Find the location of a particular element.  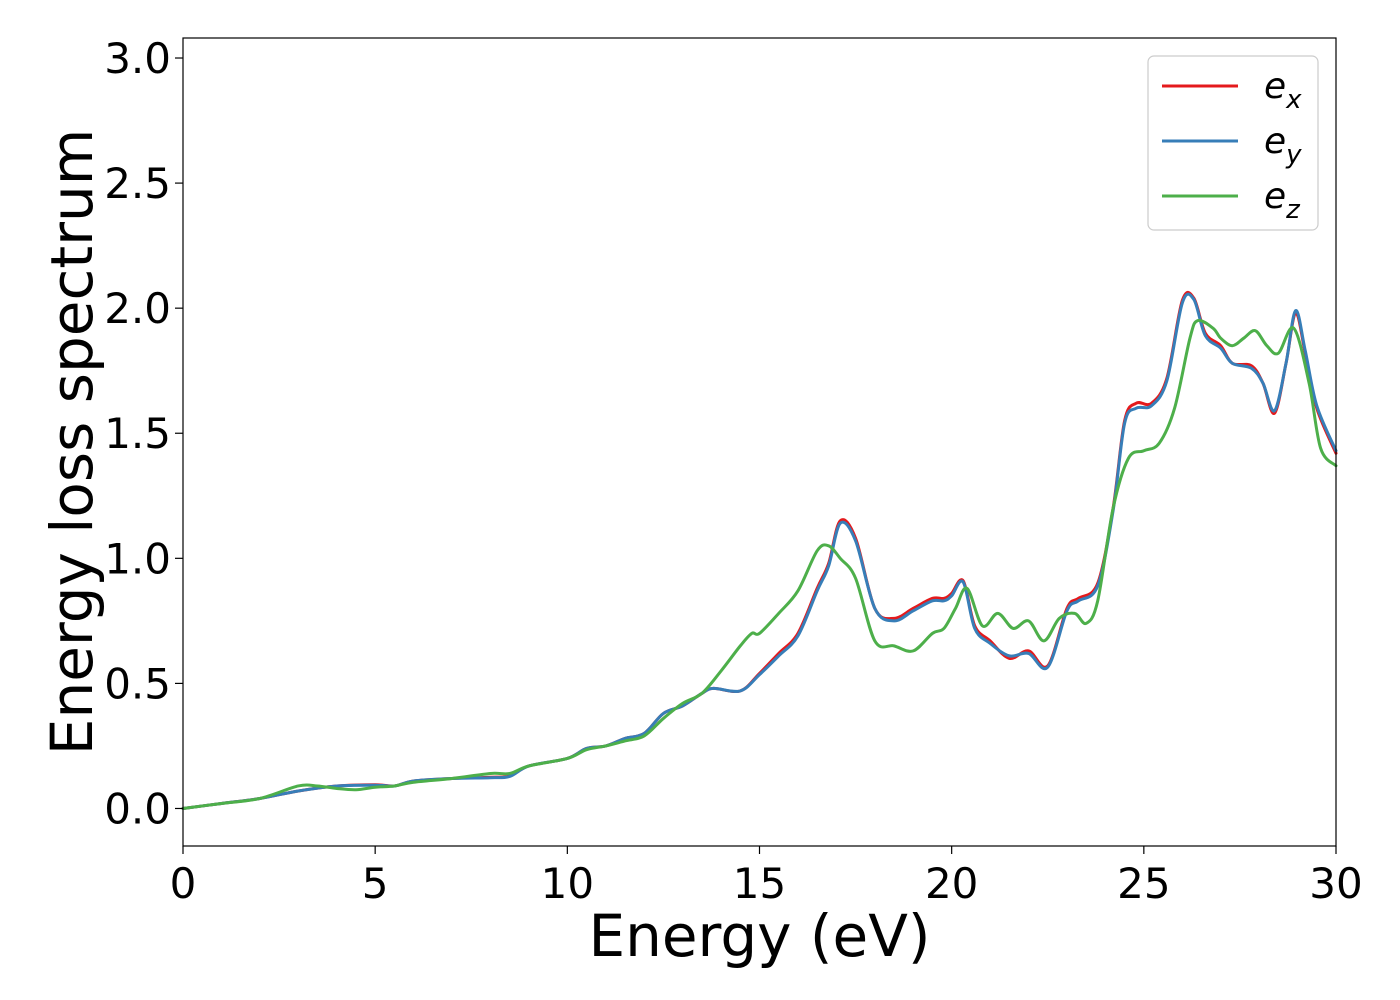

y-tick-label: 1.0 is located at coordinates (137, 558).